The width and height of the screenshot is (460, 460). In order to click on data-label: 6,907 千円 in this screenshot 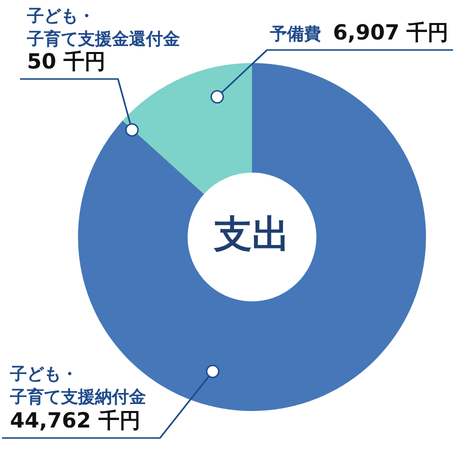, I will do `click(391, 32)`.